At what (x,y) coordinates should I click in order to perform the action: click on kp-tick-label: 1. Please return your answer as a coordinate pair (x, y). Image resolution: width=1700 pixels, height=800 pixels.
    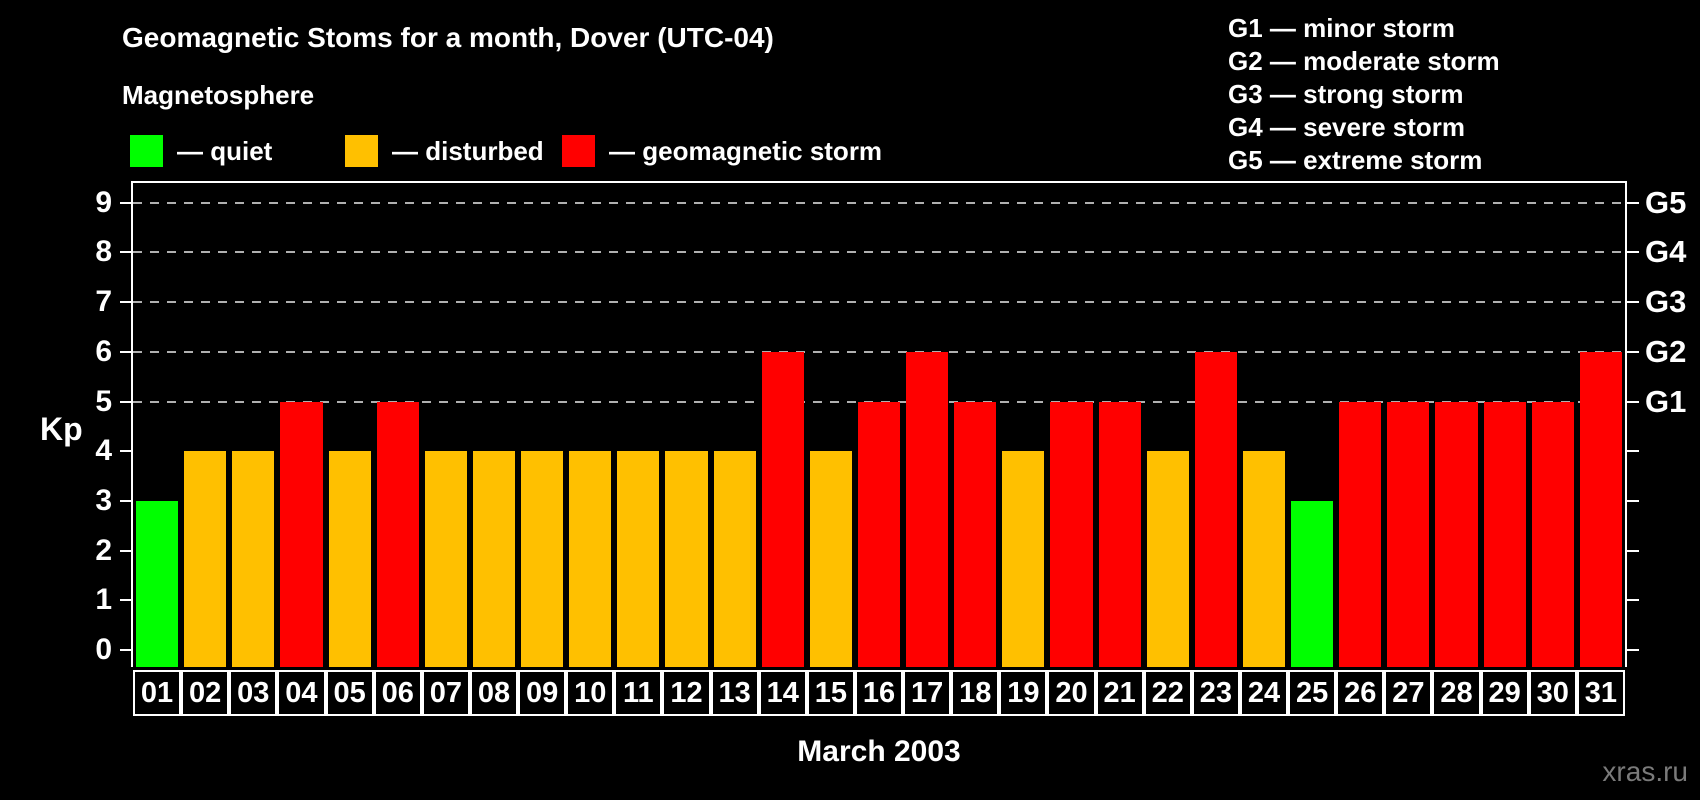
    Looking at the image, I should click on (103, 600).